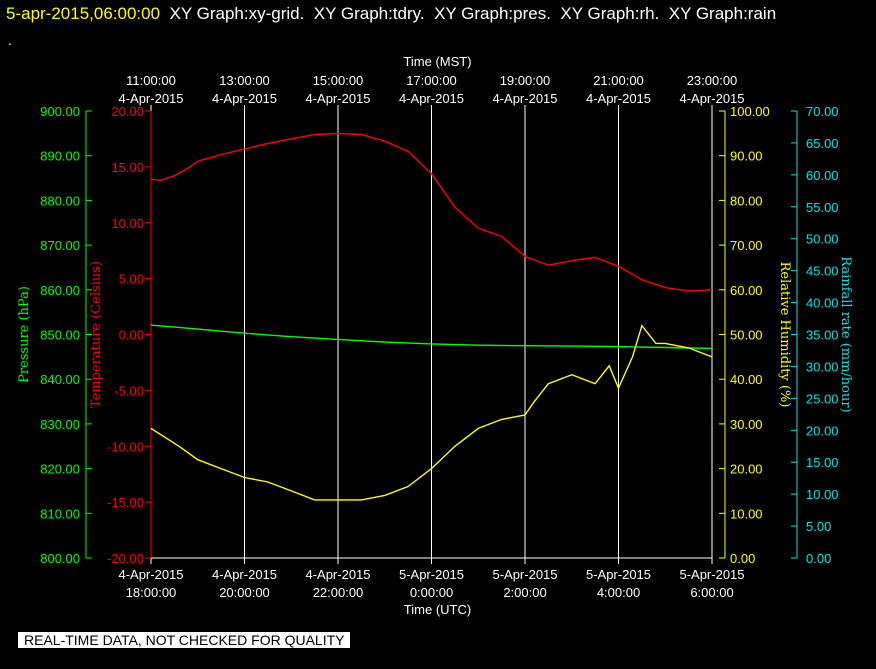 This screenshot has width=876, height=669. What do you see at coordinates (127, 111) in the screenshot?
I see `temperature-tick-label: 20.00` at bounding box center [127, 111].